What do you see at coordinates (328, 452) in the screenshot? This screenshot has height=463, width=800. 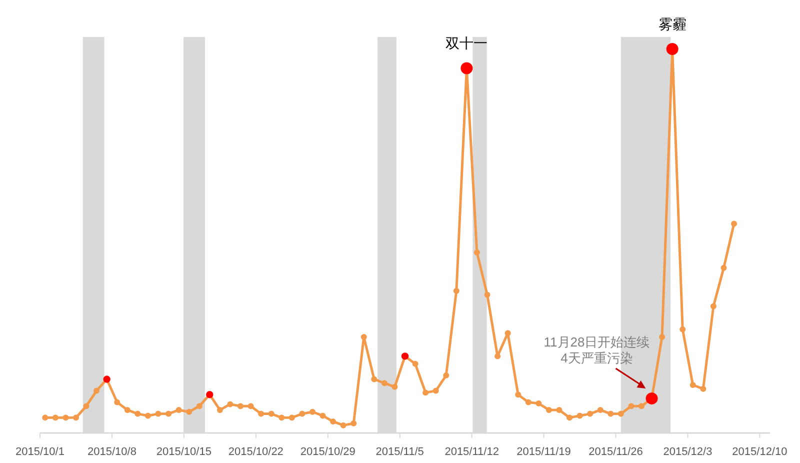 I see `x-tick-label: 2015/10/29` at bounding box center [328, 452].